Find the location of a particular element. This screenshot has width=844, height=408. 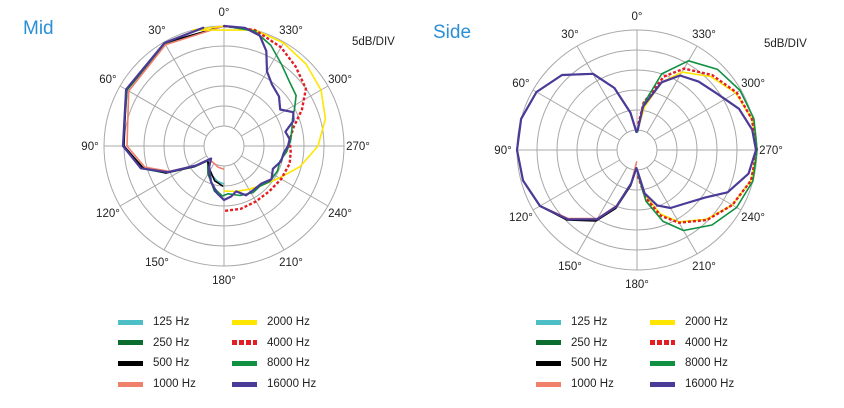

scale-label-side: 5dB/DIV is located at coordinates (785, 44).